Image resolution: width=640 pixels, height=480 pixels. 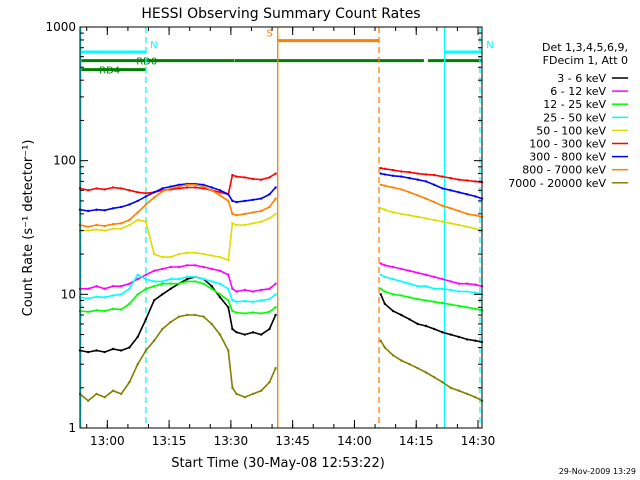 What do you see at coordinates (278, 463) in the screenshot?
I see `x-axis-label: Start Time (30-May-08 12:53:22)` at bounding box center [278, 463].